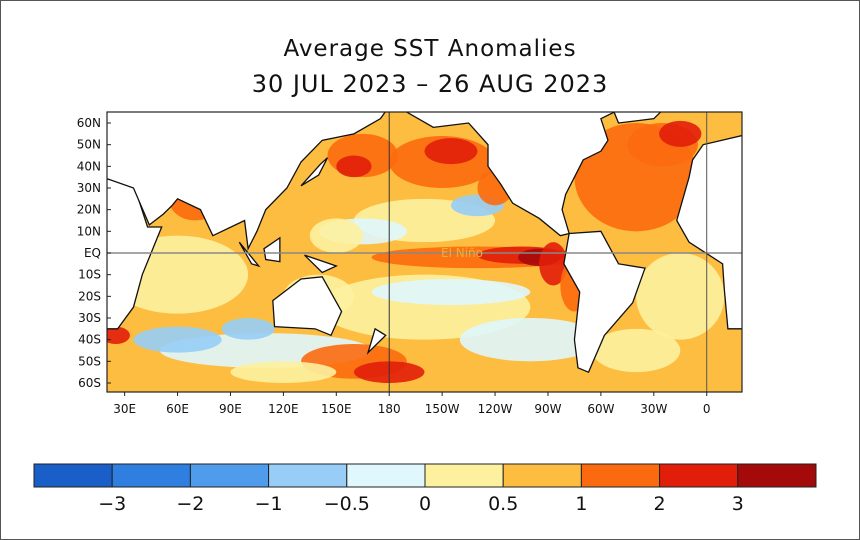 The image size is (860, 540). What do you see at coordinates (442, 409) in the screenshot?
I see `longitude-label: 150W` at bounding box center [442, 409].